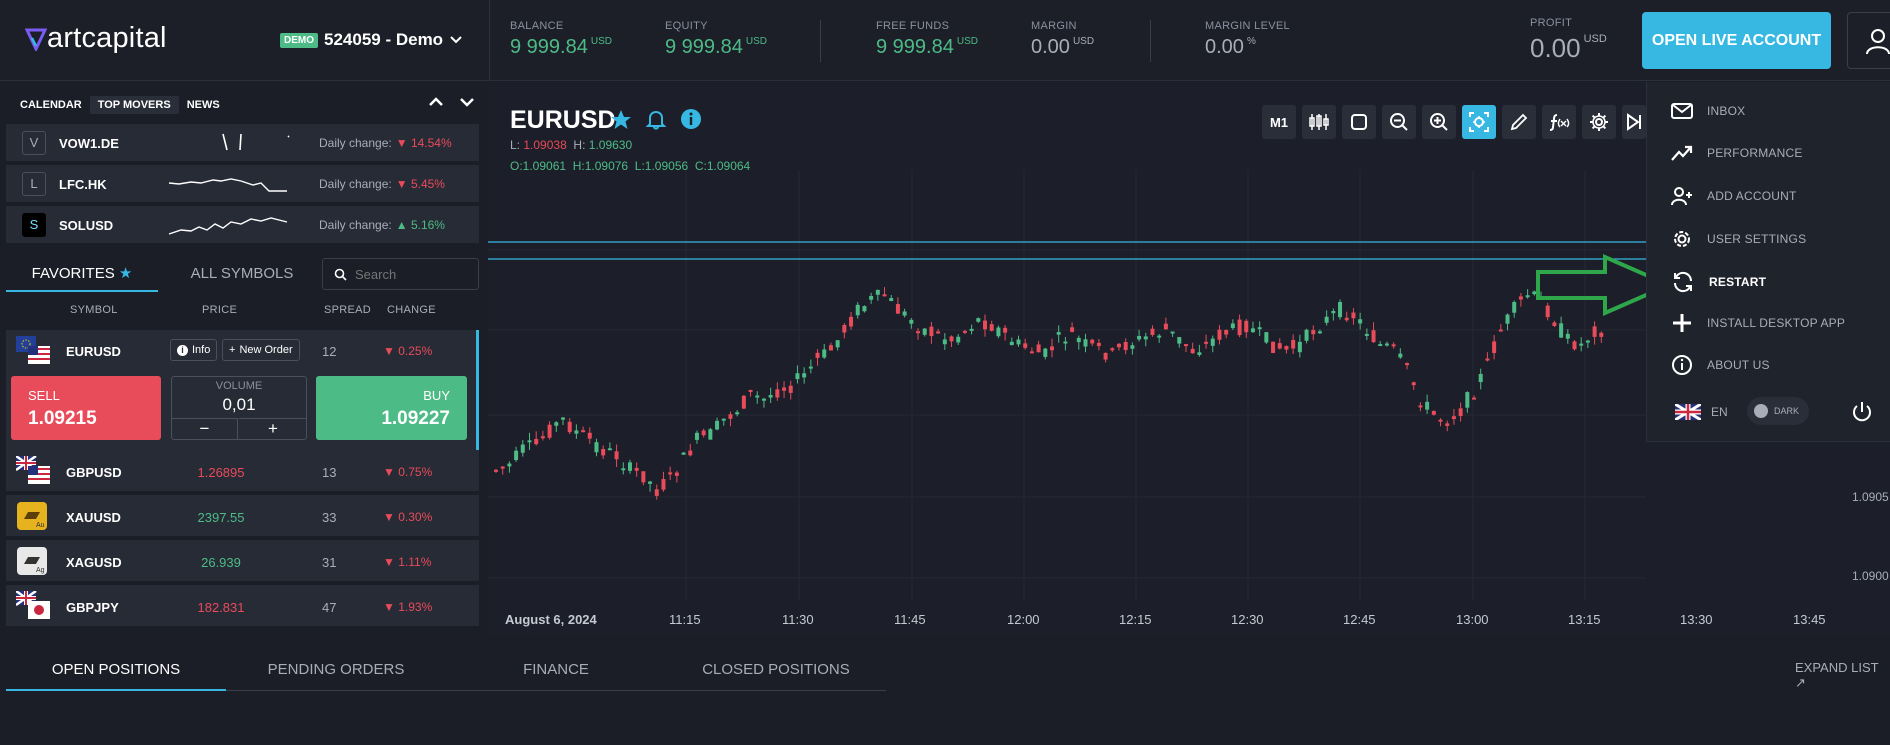  I want to click on draw-shape-button, so click(1359, 122).